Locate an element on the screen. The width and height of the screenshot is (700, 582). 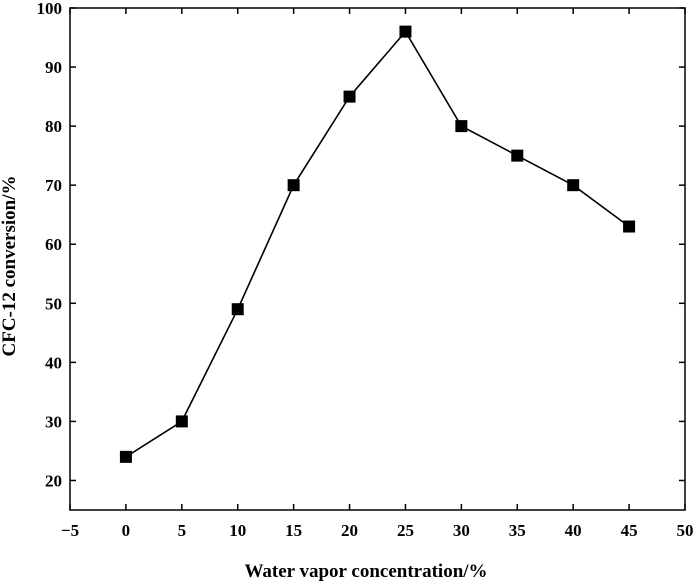
x-tick-label: 10 is located at coordinates (237, 530).